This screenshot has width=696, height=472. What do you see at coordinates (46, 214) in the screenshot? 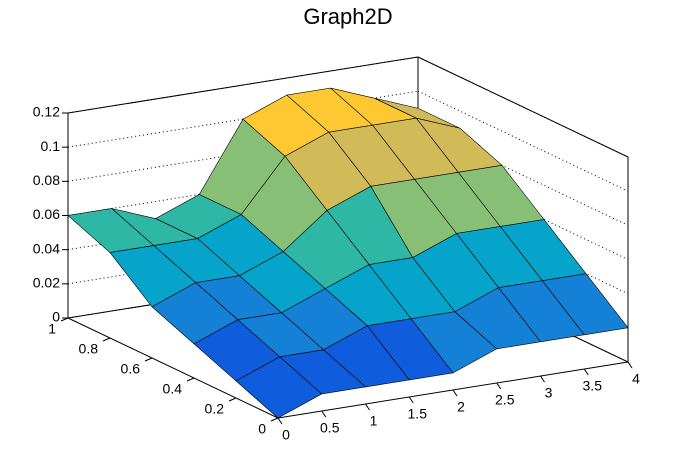
I see `z-tick-label: 0.06` at bounding box center [46, 214].